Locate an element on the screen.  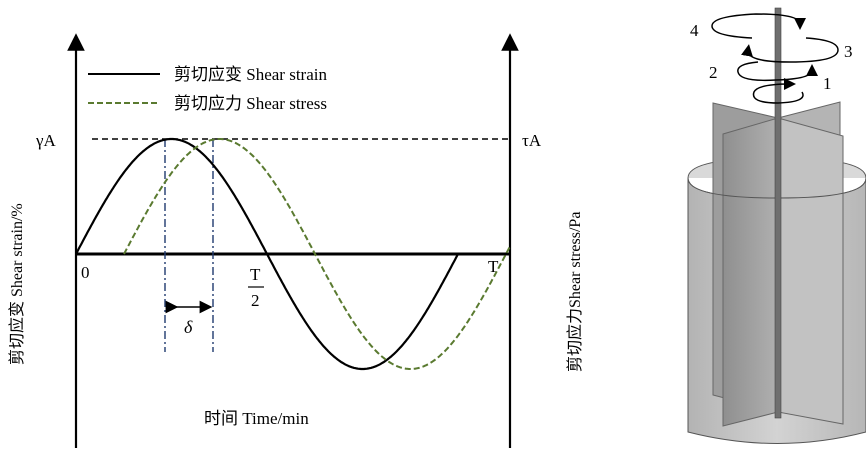
right-y-axis-label: 剪切应力Shear stress/Pa is located at coordinates (574, 292).